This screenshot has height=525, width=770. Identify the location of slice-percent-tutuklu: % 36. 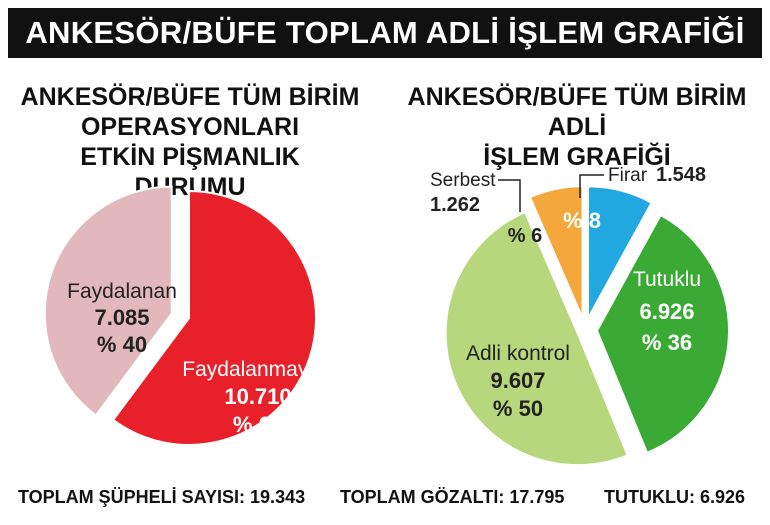
(667, 342).